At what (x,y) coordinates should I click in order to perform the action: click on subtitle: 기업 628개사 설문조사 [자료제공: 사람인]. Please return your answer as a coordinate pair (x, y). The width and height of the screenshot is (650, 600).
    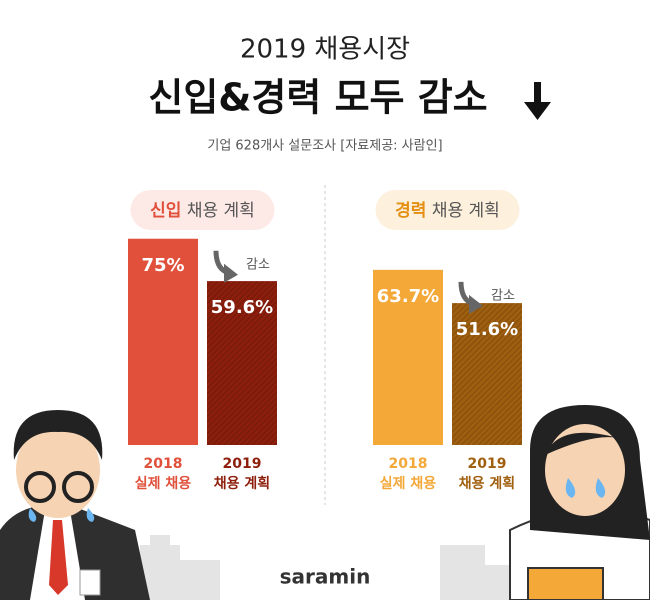
    Looking at the image, I should click on (324, 146).